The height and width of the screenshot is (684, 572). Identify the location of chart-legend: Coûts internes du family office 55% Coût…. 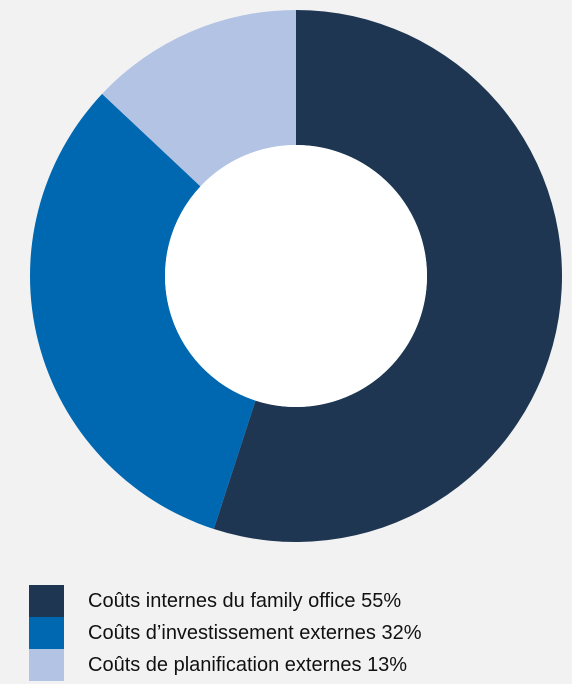
(225, 633).